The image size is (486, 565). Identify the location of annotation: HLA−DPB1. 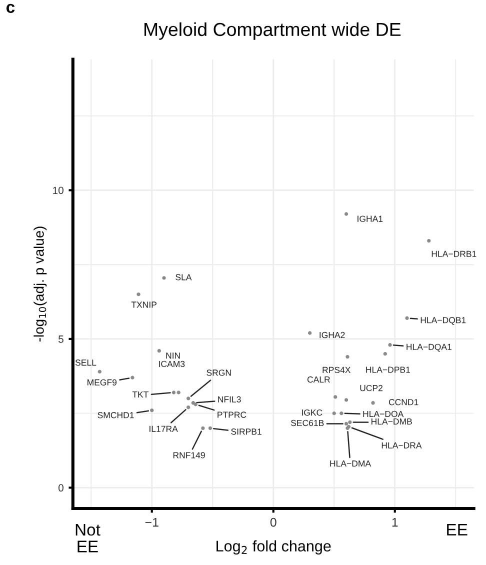
(388, 369).